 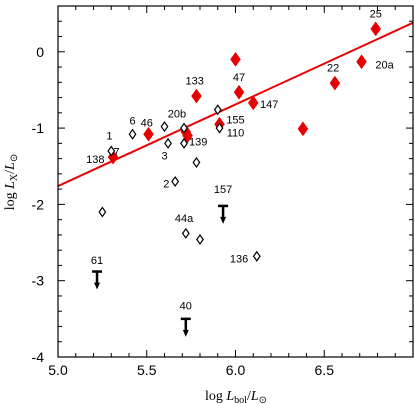 What do you see at coordinates (376, 14) in the screenshot?
I see `point-label: 25` at bounding box center [376, 14].